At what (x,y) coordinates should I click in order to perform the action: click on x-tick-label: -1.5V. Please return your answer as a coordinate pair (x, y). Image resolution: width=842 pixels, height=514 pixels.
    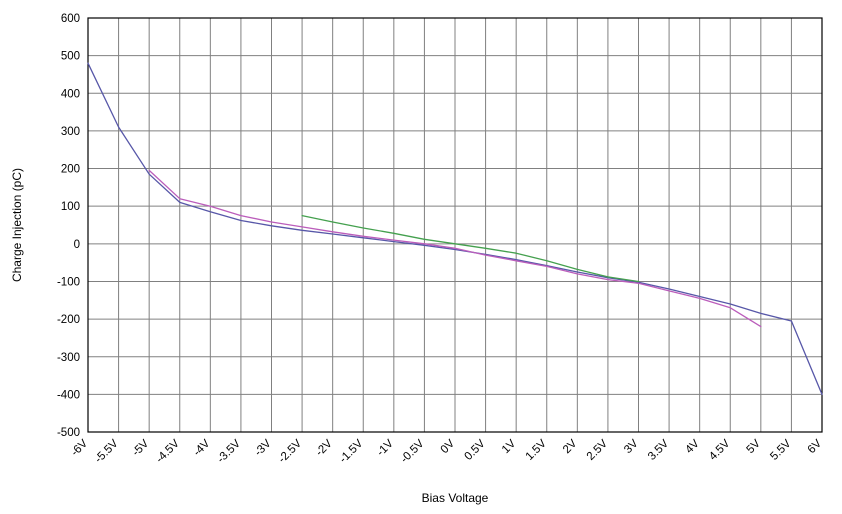
    Looking at the image, I should click on (351, 451).